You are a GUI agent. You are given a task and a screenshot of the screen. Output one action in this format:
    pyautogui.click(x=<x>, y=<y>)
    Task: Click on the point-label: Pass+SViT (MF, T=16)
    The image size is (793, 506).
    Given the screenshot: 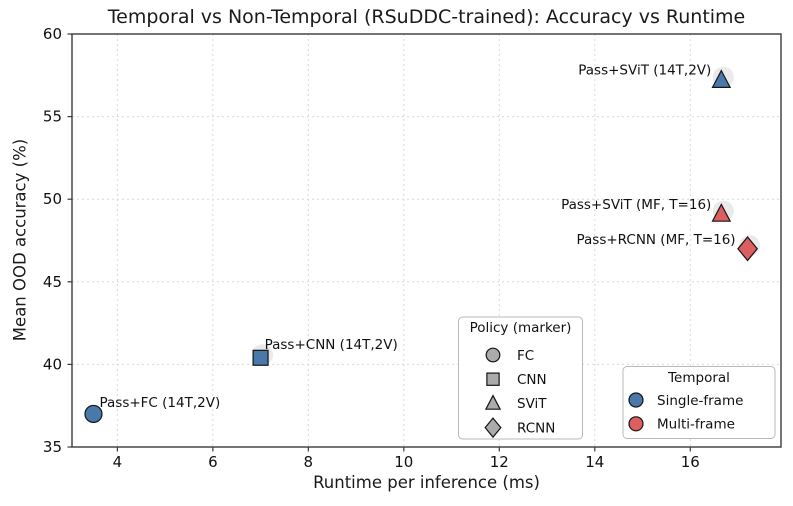 What is the action you would take?
    pyautogui.click(x=636, y=205)
    